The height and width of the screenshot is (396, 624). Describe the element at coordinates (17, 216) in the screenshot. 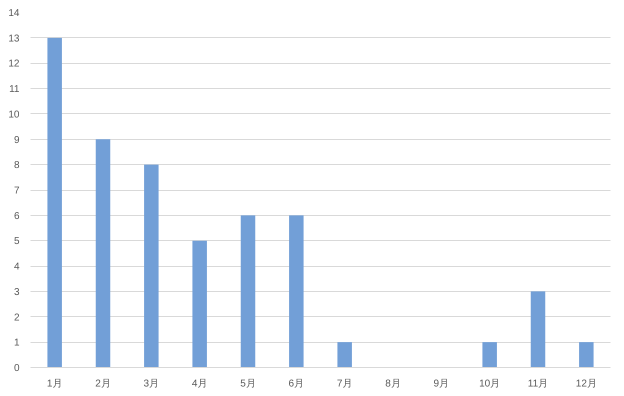

I see `y-tick-label: 6` at that location.